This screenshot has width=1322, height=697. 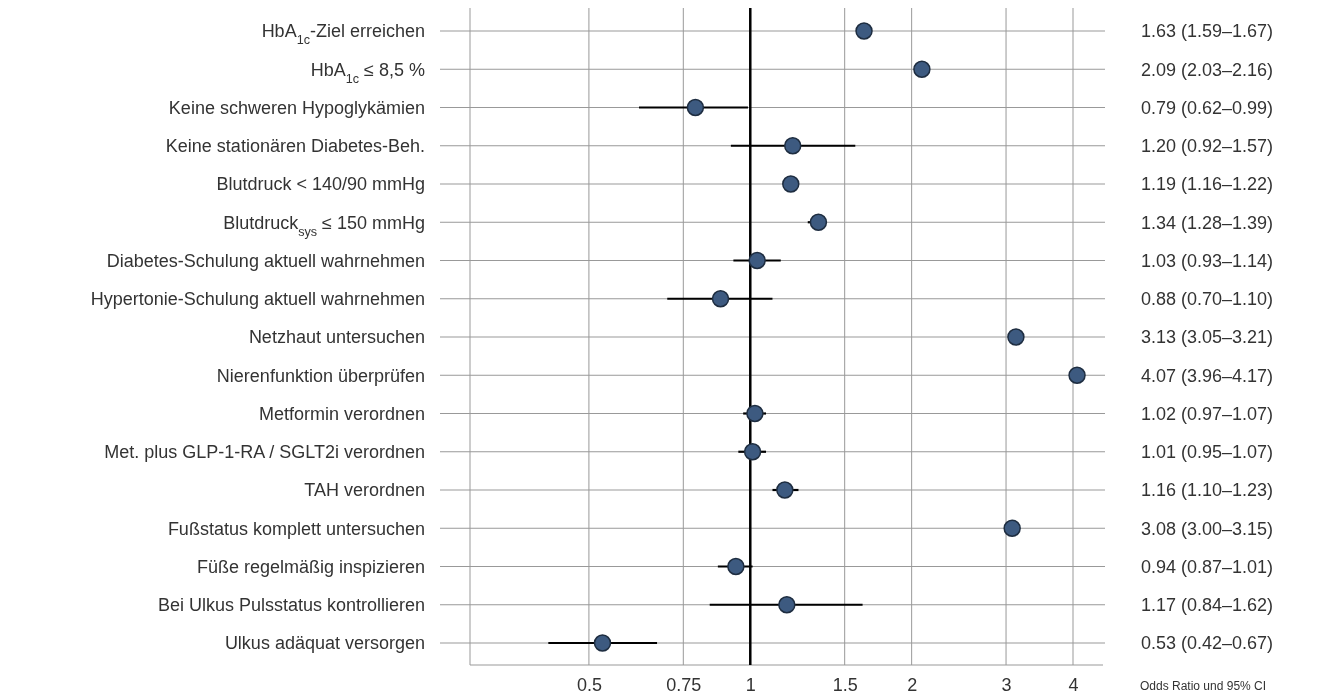 What do you see at coordinates (324, 643) in the screenshot?
I see `y-tick-label: Ulkus adäquat versorgen` at bounding box center [324, 643].